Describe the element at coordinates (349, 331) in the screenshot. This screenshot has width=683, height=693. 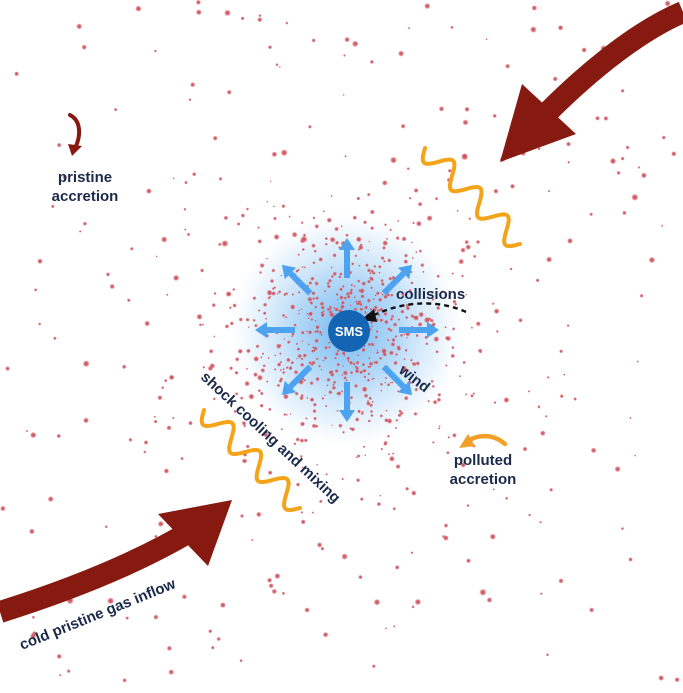
I see `sms-label: SMS` at that location.